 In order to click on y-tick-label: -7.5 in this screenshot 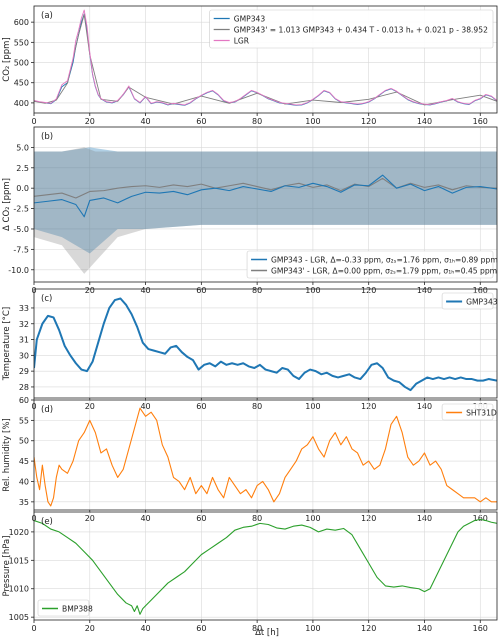, I will do `click(21, 249)`.